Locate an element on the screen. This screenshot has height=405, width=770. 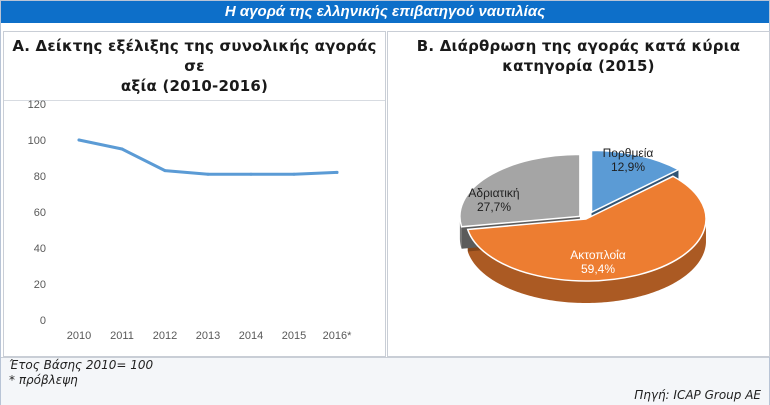
source-note: Πηγή: ICAP Group AE is located at coordinates (697, 395).